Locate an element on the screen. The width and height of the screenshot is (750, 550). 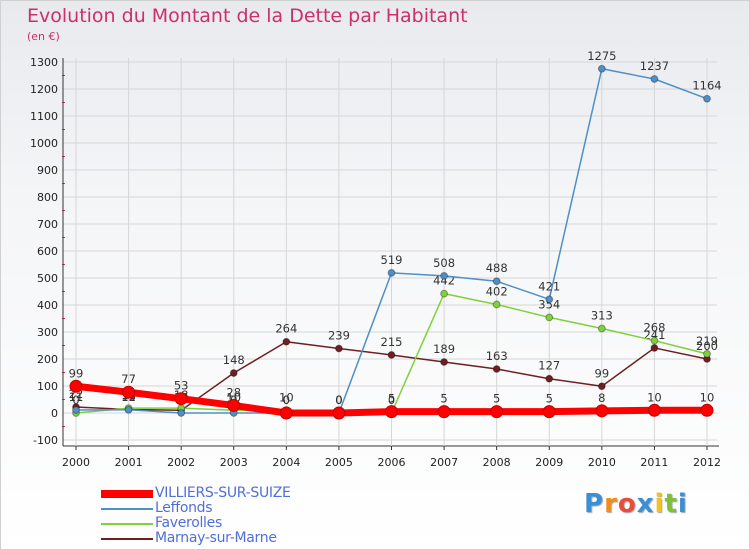
unit-label: (en €) is located at coordinates (43, 36).